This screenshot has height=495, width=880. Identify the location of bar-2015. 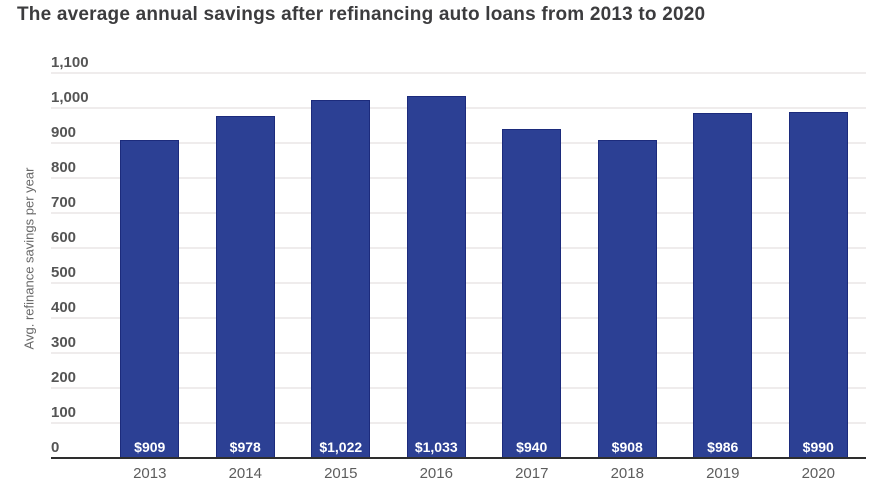
(341, 279).